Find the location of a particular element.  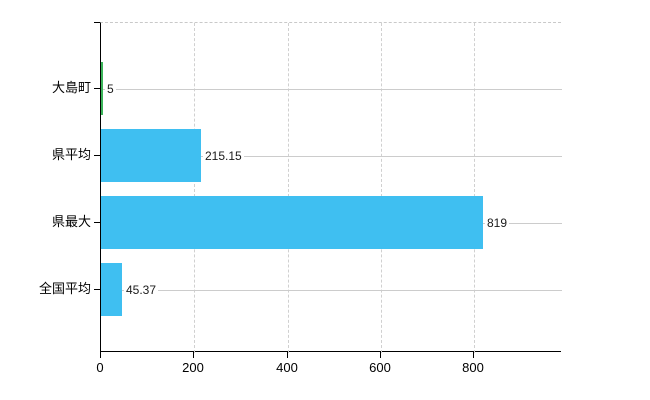

y-axis-label: 大島町 is located at coordinates (71, 87).